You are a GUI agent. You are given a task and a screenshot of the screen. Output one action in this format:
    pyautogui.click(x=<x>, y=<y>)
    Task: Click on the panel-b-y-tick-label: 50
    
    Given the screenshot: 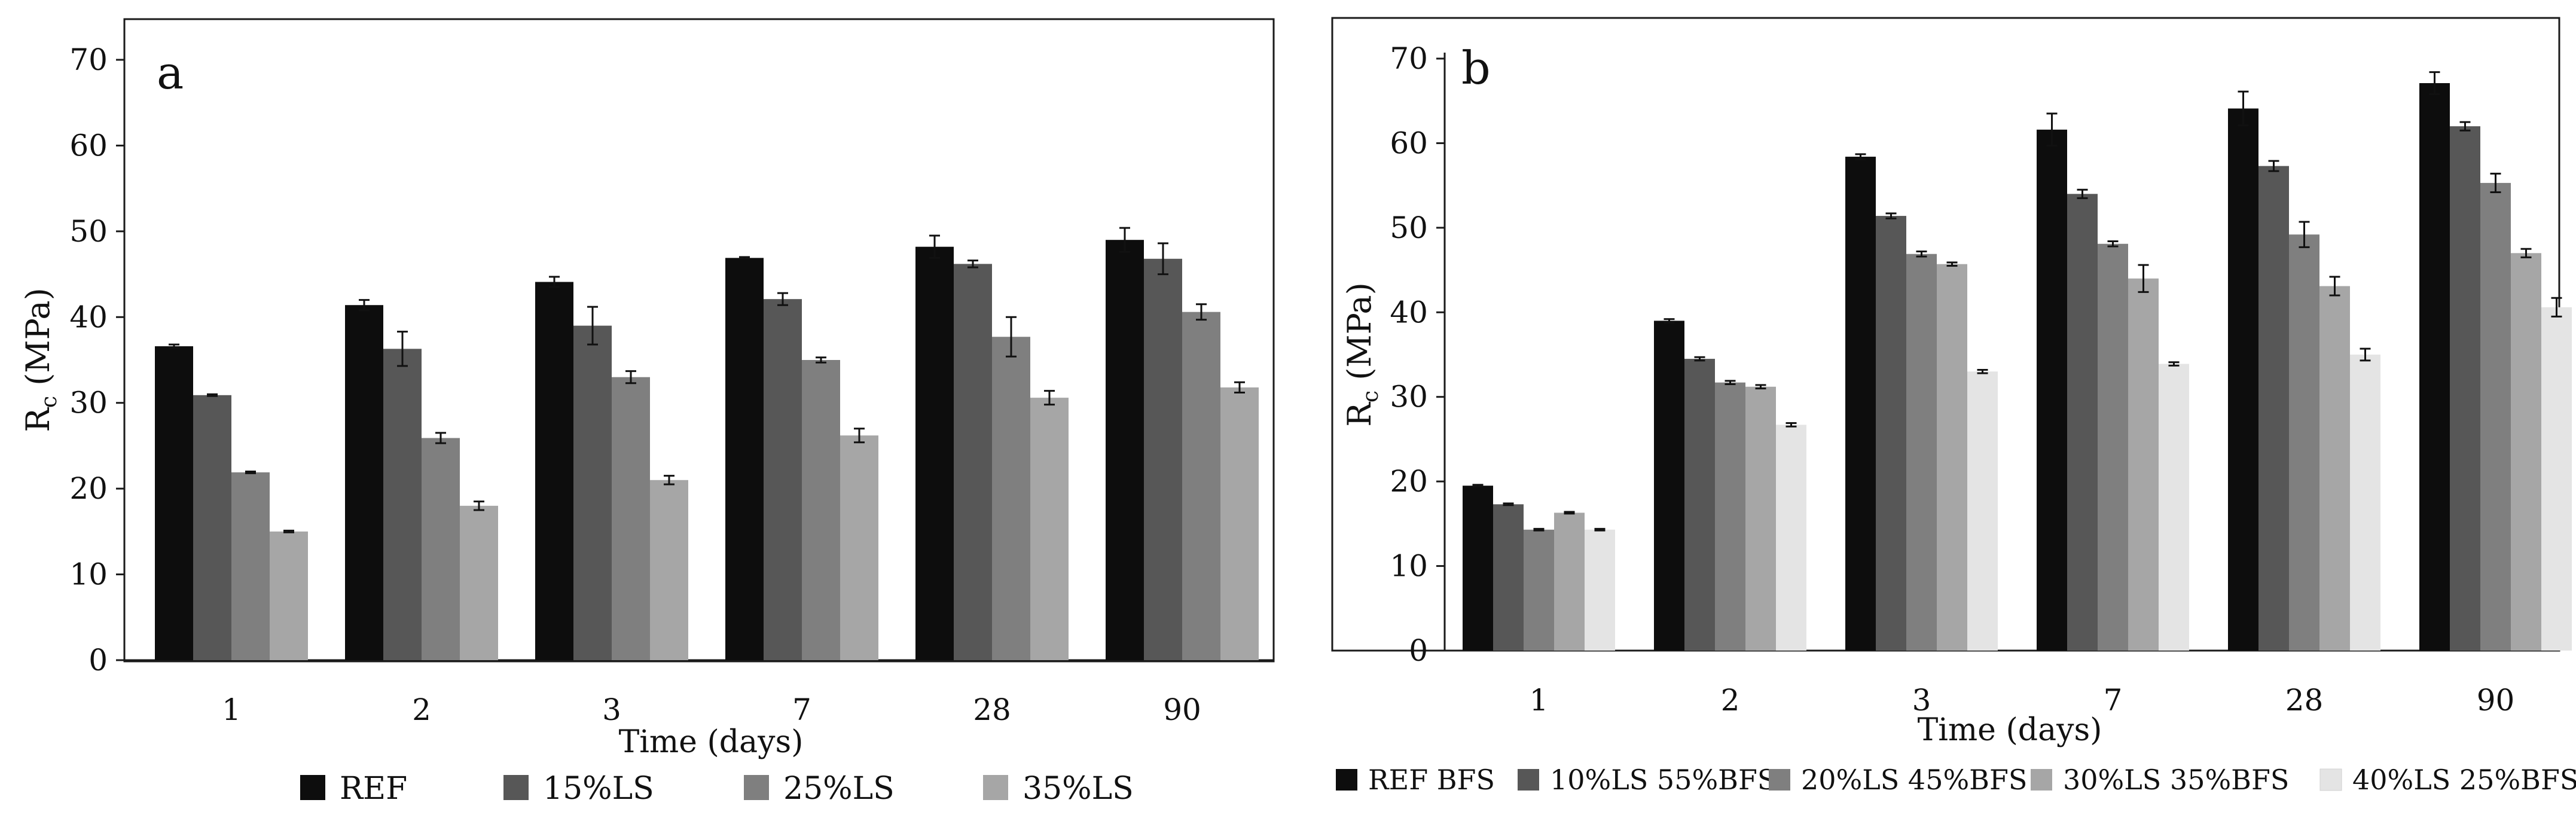 What is the action you would take?
    pyautogui.click(x=1409, y=227)
    